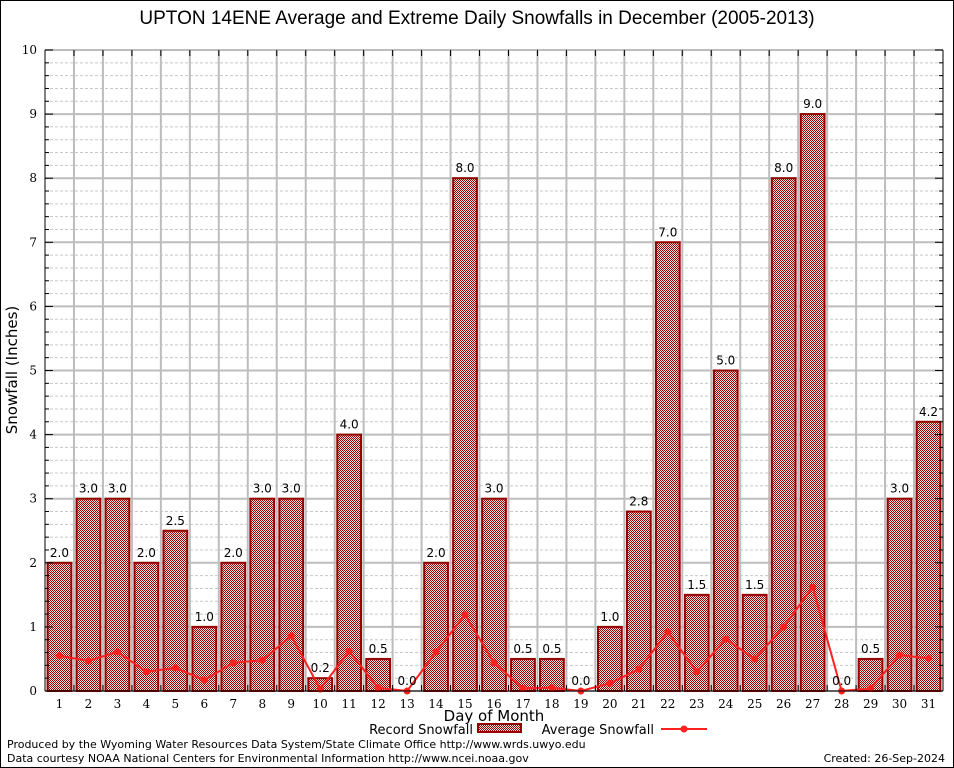 The width and height of the screenshot is (954, 768). What do you see at coordinates (406, 704) in the screenshot?
I see `x-tick-label: 13` at bounding box center [406, 704].